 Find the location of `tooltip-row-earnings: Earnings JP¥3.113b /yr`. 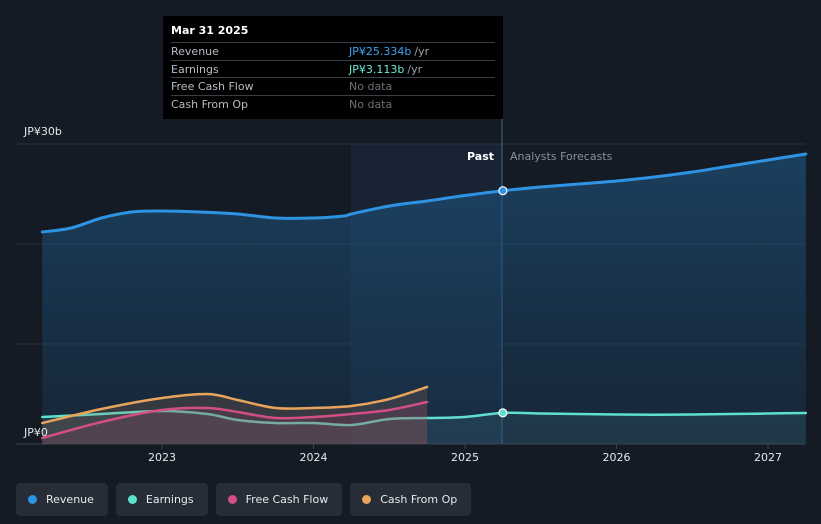

tooltip-row-earnings: Earnings JP¥3.113b /yr is located at coordinates (333, 68).